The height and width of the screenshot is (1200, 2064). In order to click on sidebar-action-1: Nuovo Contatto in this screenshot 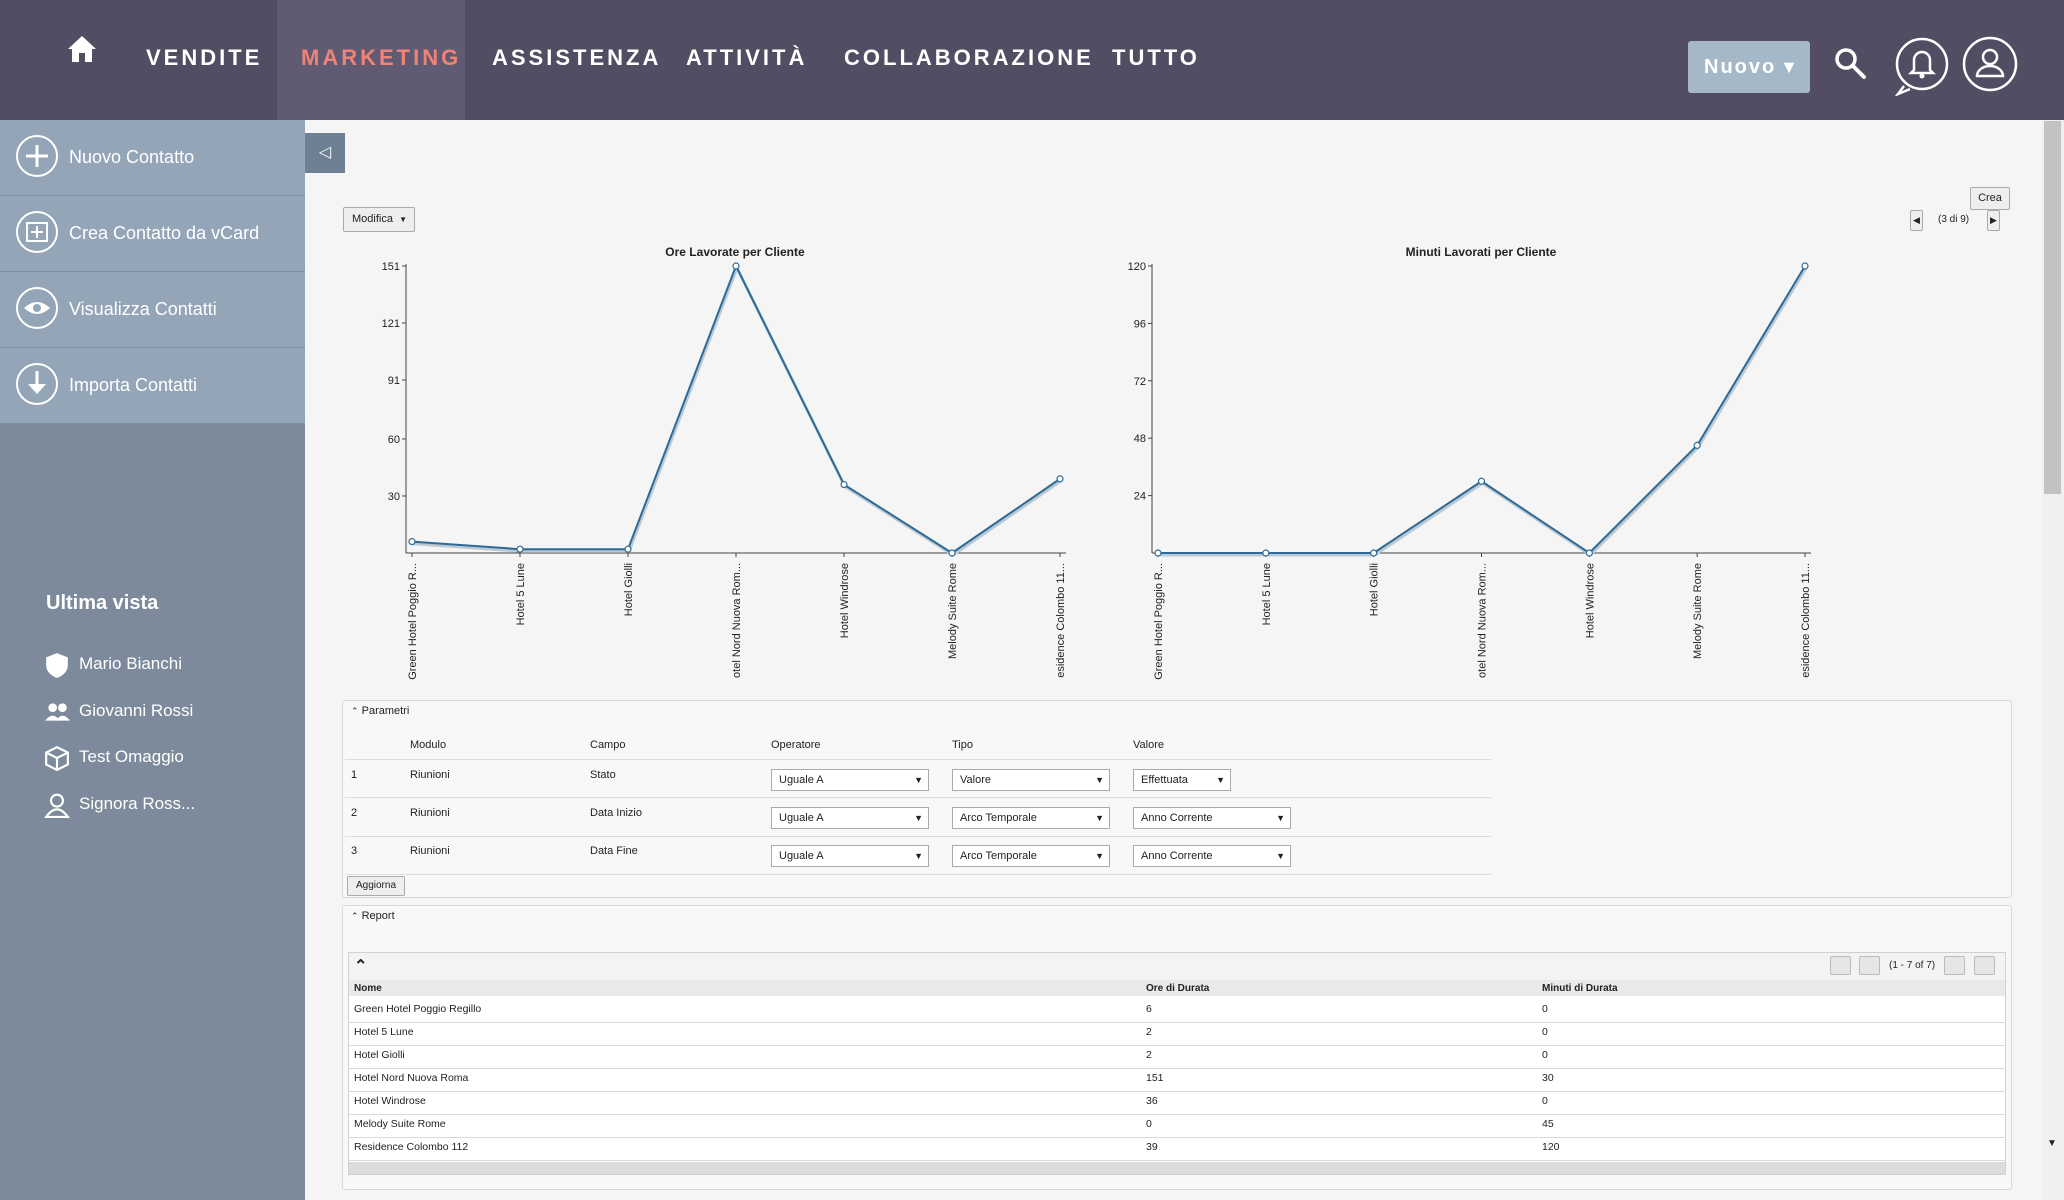, I will do `click(152, 158)`.